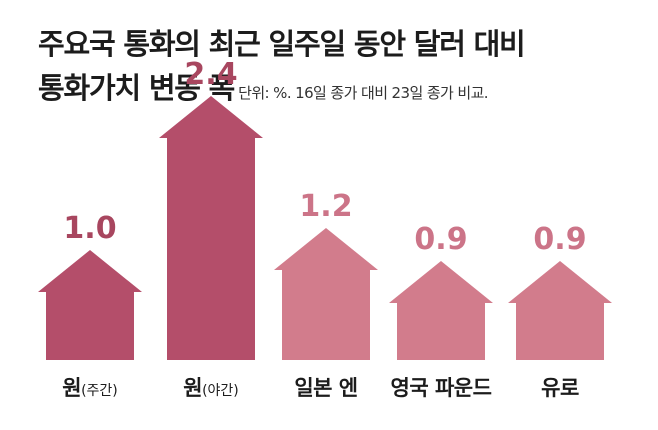 Image resolution: width=658 pixels, height=430 pixels. I want to click on category-label-5: 유로, so click(560, 388).